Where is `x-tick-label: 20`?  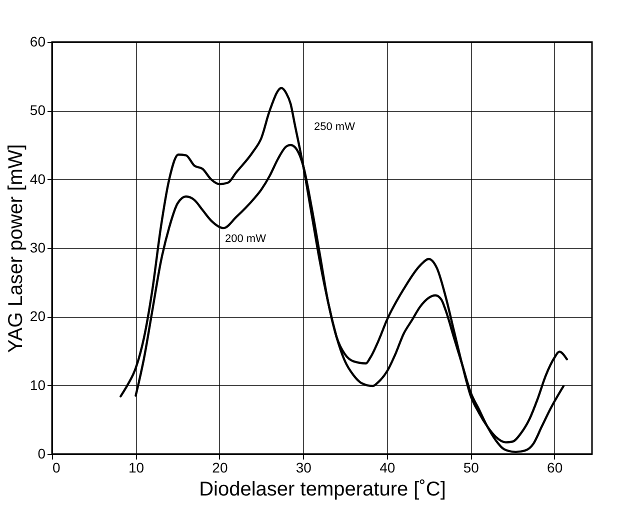 x-tick-label: 20 is located at coordinates (220, 468).